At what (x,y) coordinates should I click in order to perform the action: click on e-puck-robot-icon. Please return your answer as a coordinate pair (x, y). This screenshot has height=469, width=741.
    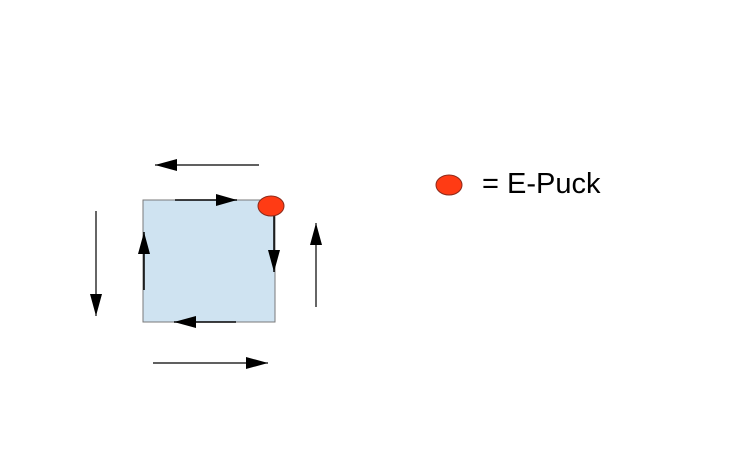
    Looking at the image, I should click on (271, 206).